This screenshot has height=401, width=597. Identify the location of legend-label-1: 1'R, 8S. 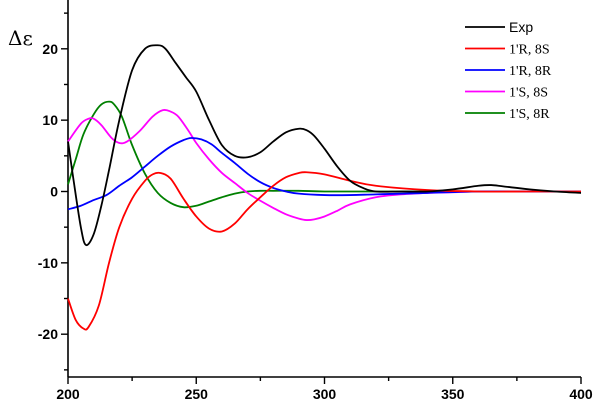
(529, 50).